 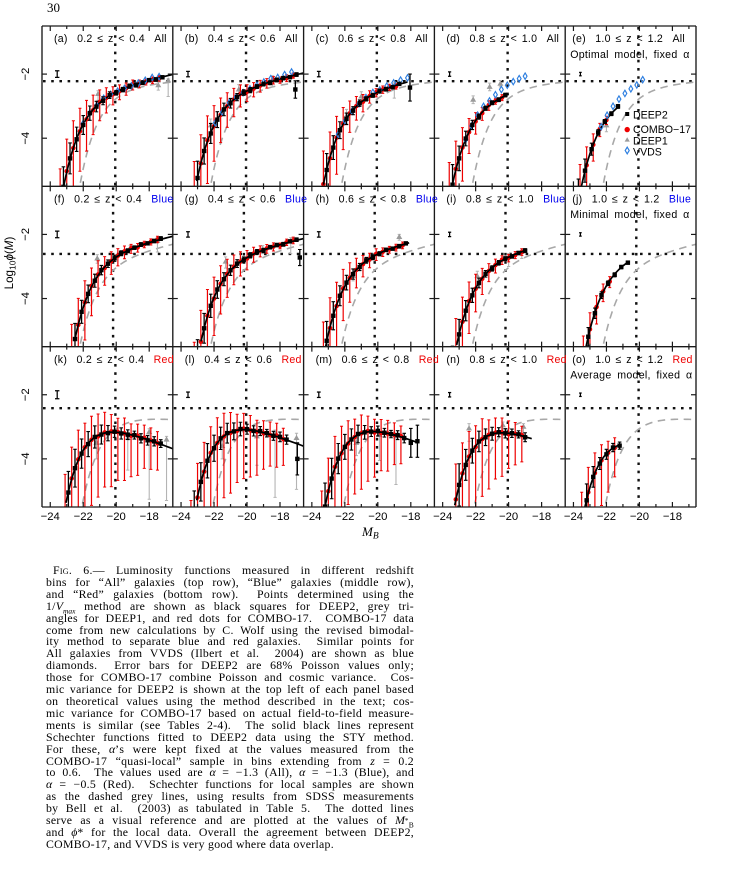 What do you see at coordinates (629, 55) in the screenshot?
I see `svg-text: Optimal model, fixed α` at bounding box center [629, 55].